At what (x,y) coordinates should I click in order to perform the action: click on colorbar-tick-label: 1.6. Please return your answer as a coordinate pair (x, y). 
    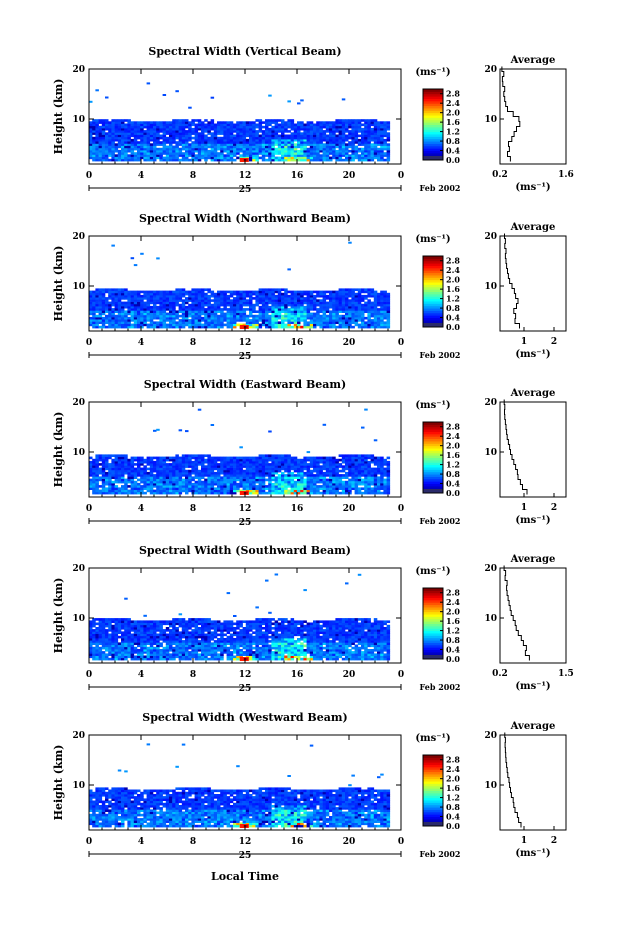
    Looking at the image, I should click on (453, 289).